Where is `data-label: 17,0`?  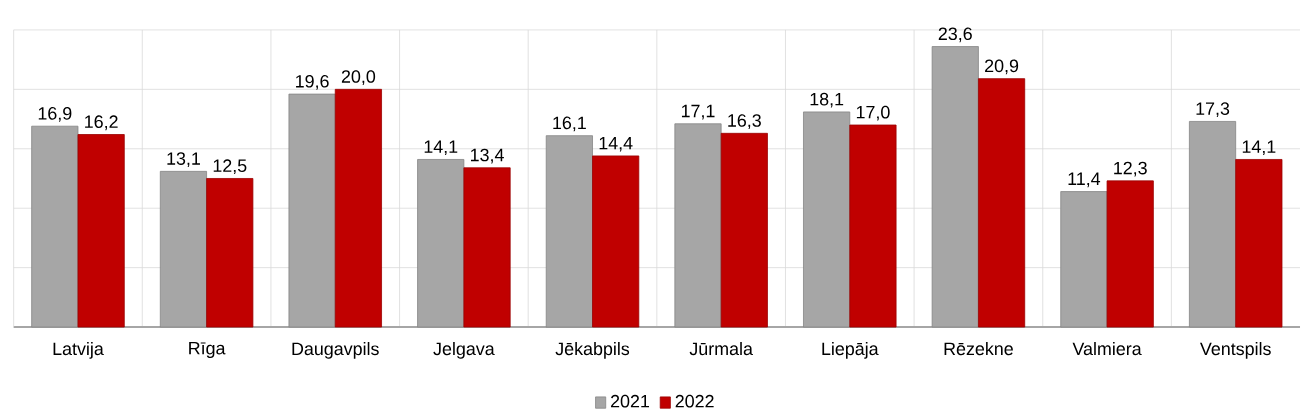 data-label: 17,0 is located at coordinates (873, 113).